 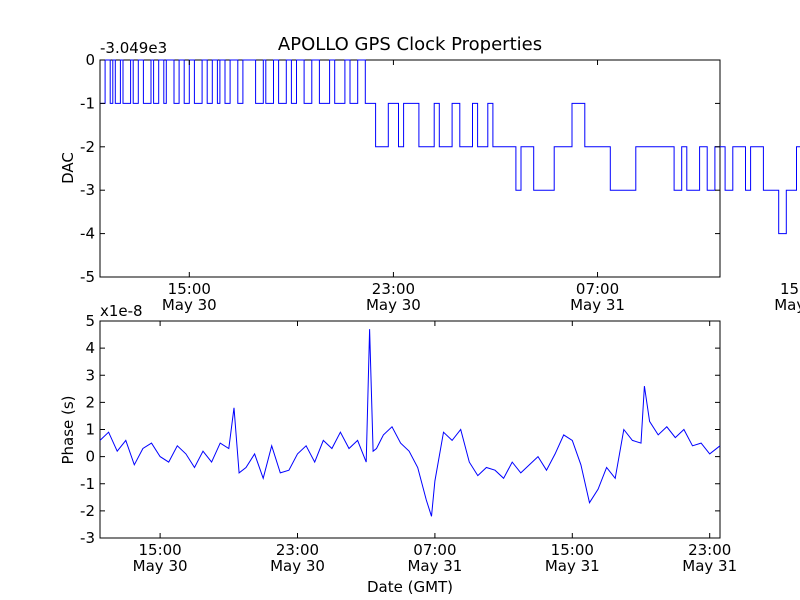 I want to click on dac-xtick-label-time: 07:00, so click(x=597, y=289).